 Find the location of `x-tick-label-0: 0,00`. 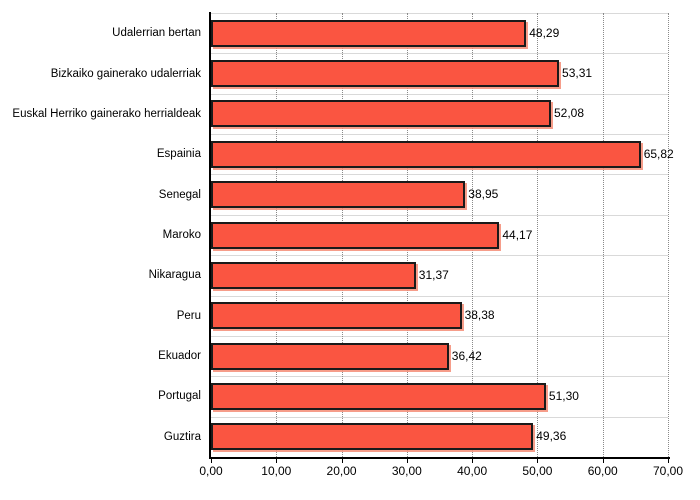

x-tick-label-0: 0,00 is located at coordinates (211, 471).